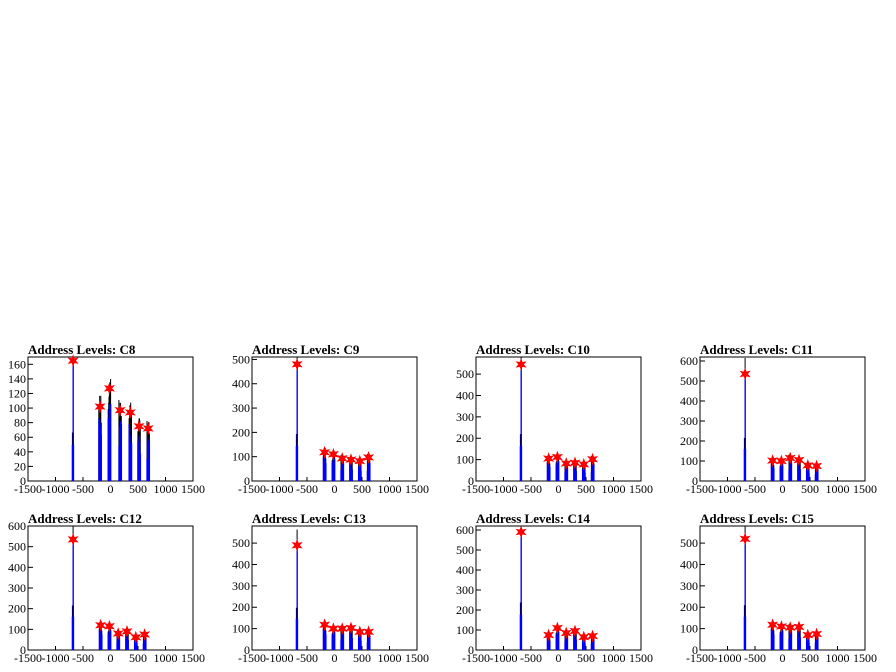  What do you see at coordinates (757, 518) in the screenshot?
I see `chart-title: Address Levels: C15` at bounding box center [757, 518].